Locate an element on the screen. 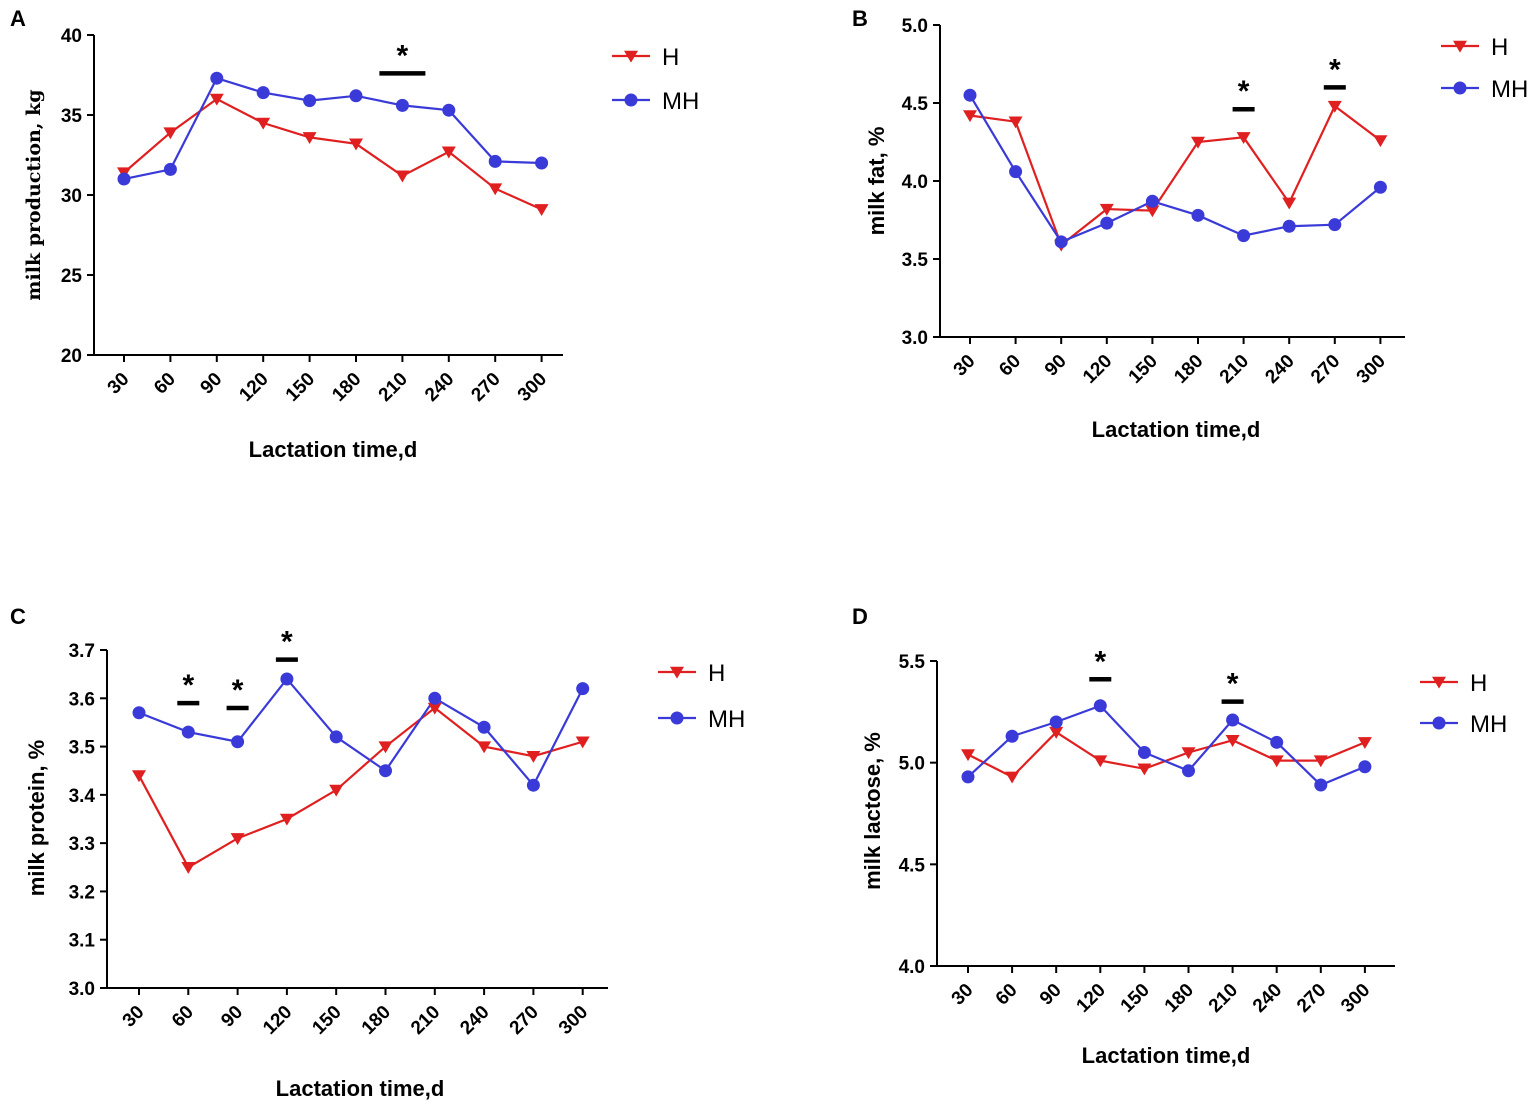 The height and width of the screenshot is (1111, 1535). panel-letter: B is located at coordinates (860, 18).